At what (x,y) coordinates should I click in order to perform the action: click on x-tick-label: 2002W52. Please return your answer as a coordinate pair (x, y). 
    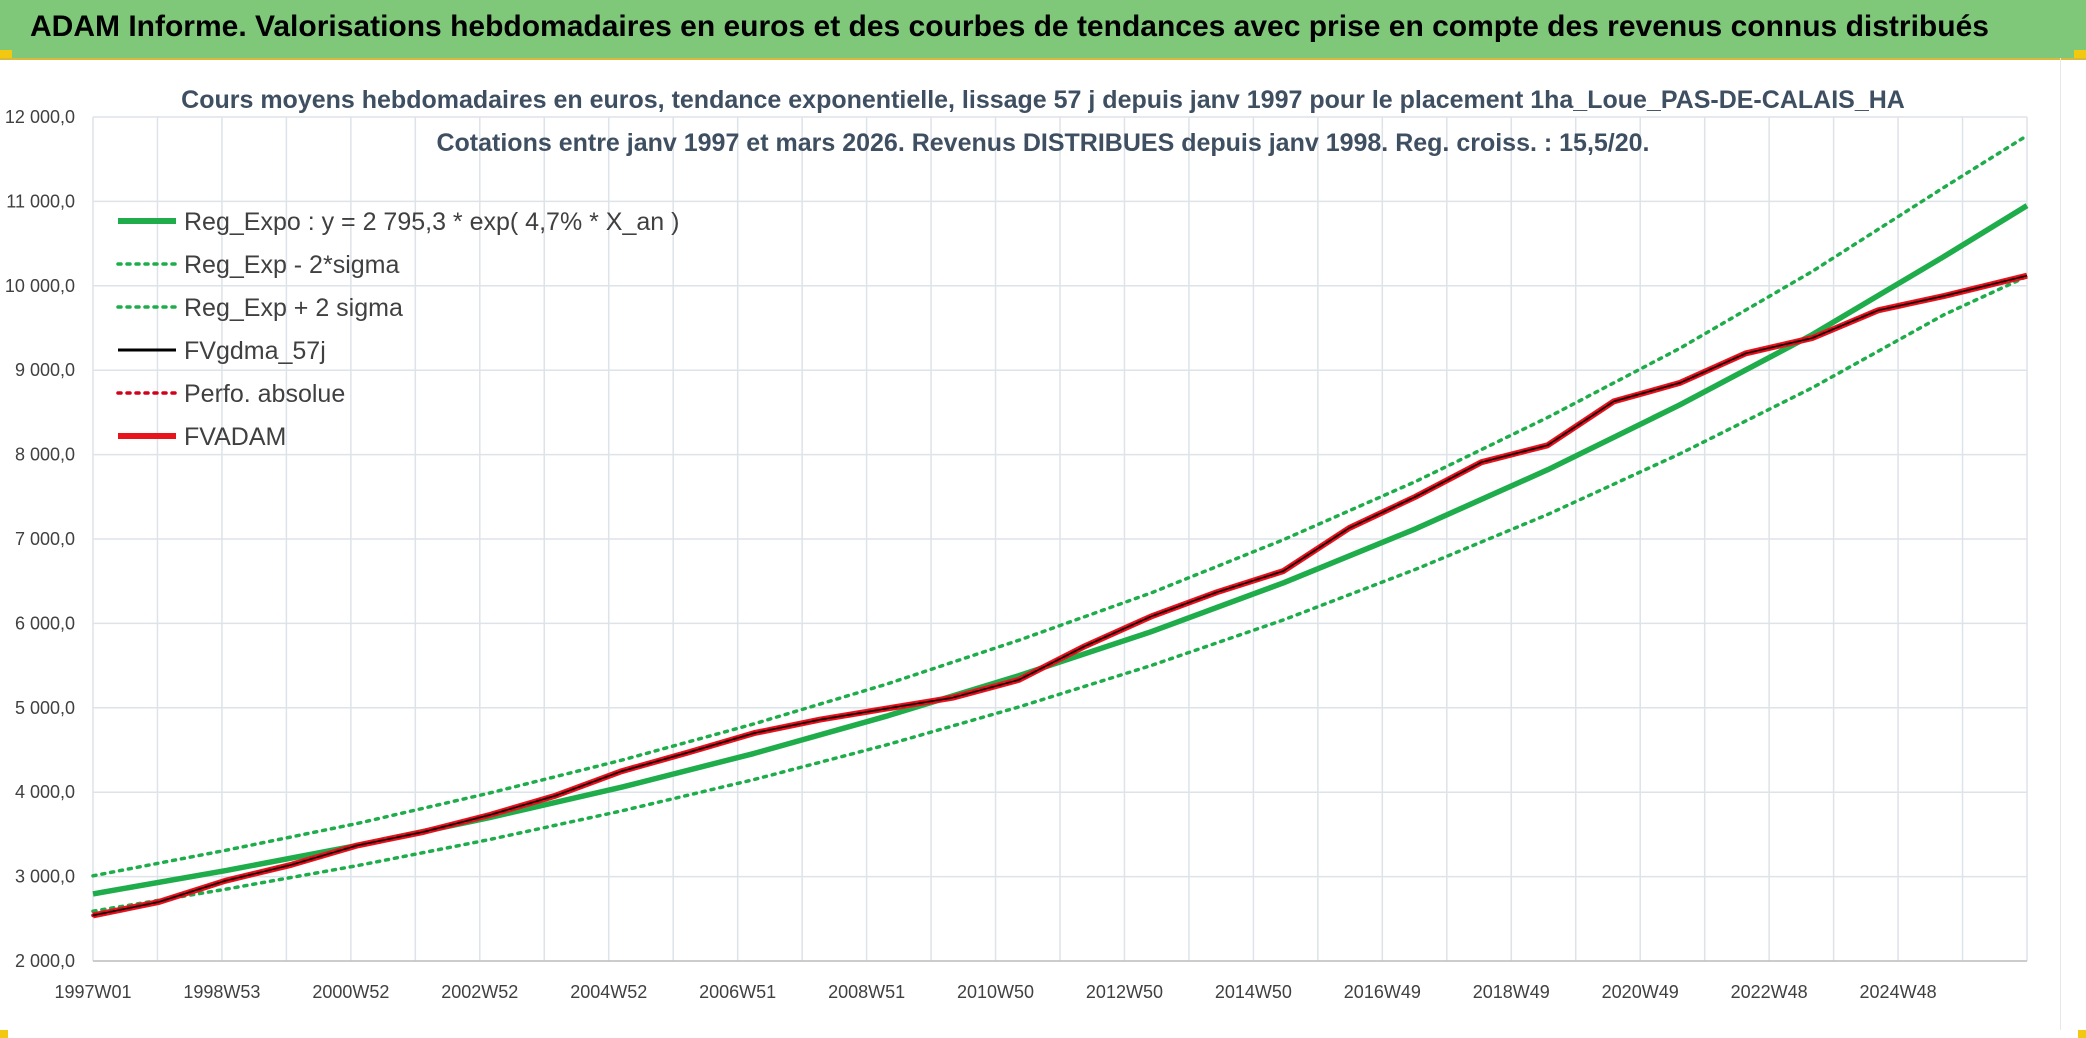
    Looking at the image, I should click on (479, 992).